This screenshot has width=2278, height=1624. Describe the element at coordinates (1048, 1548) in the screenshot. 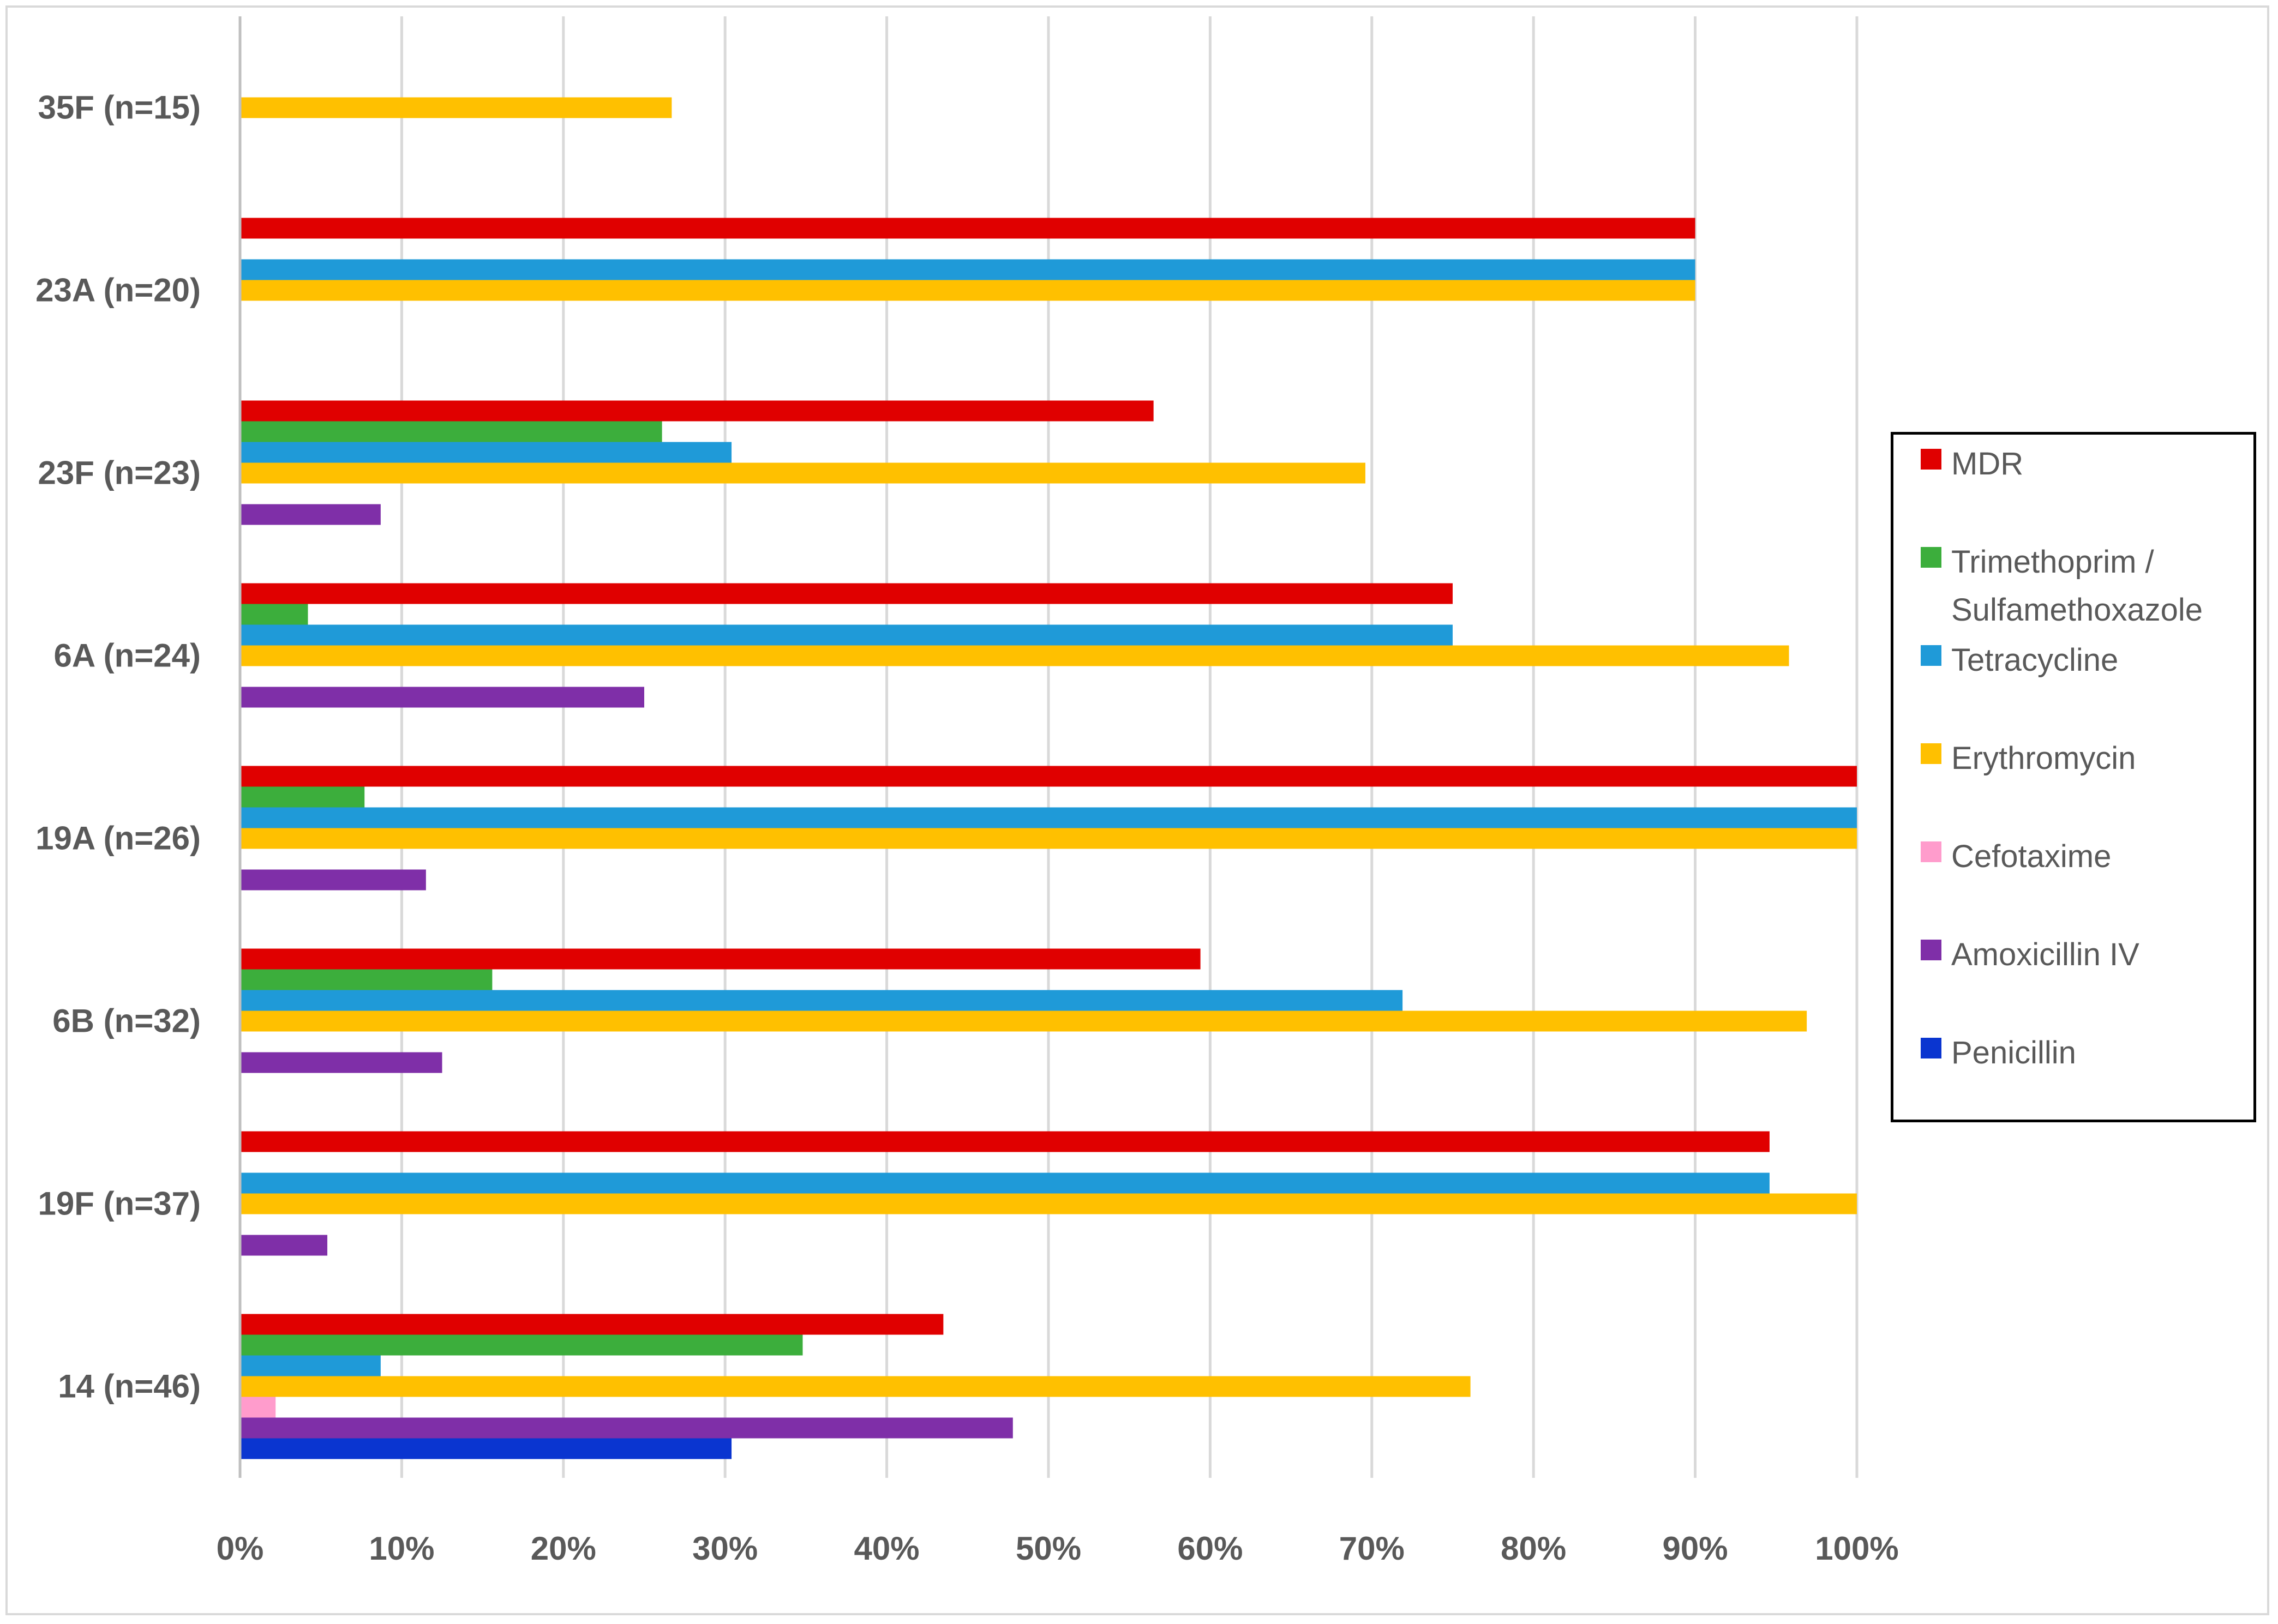

I see `x-tick-label: 50%` at that location.